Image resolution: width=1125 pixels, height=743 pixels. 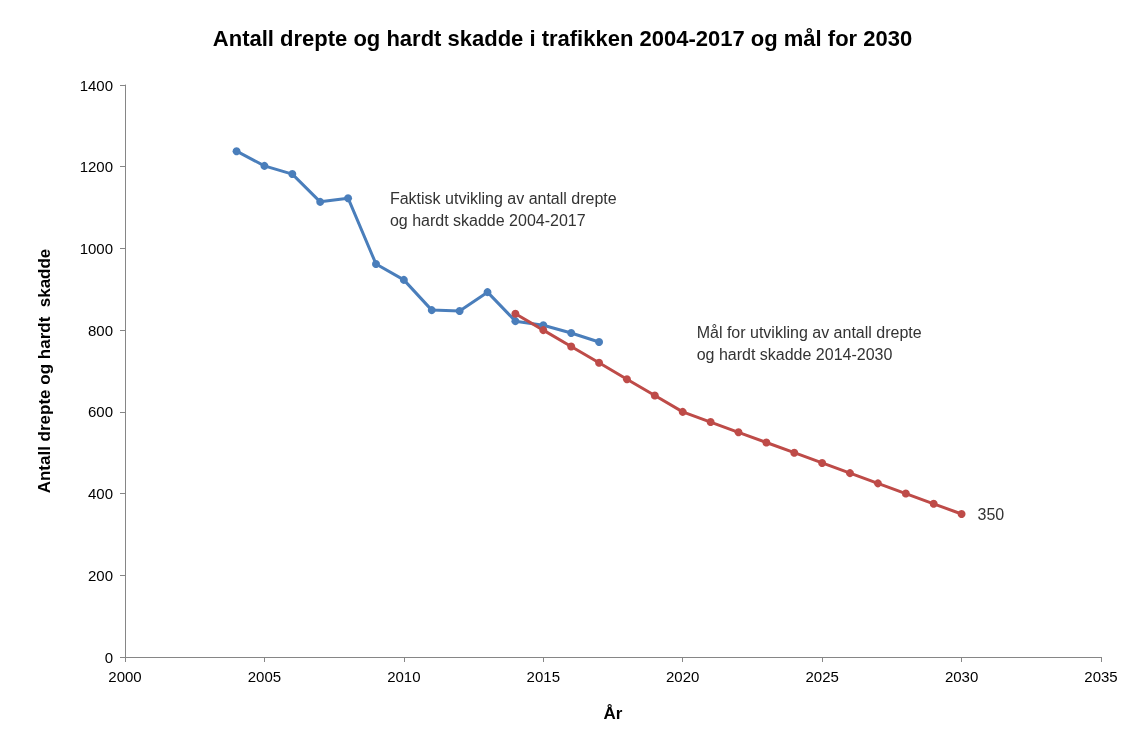 What do you see at coordinates (96, 167) in the screenshot?
I see `y-tick-label: 1200` at bounding box center [96, 167].